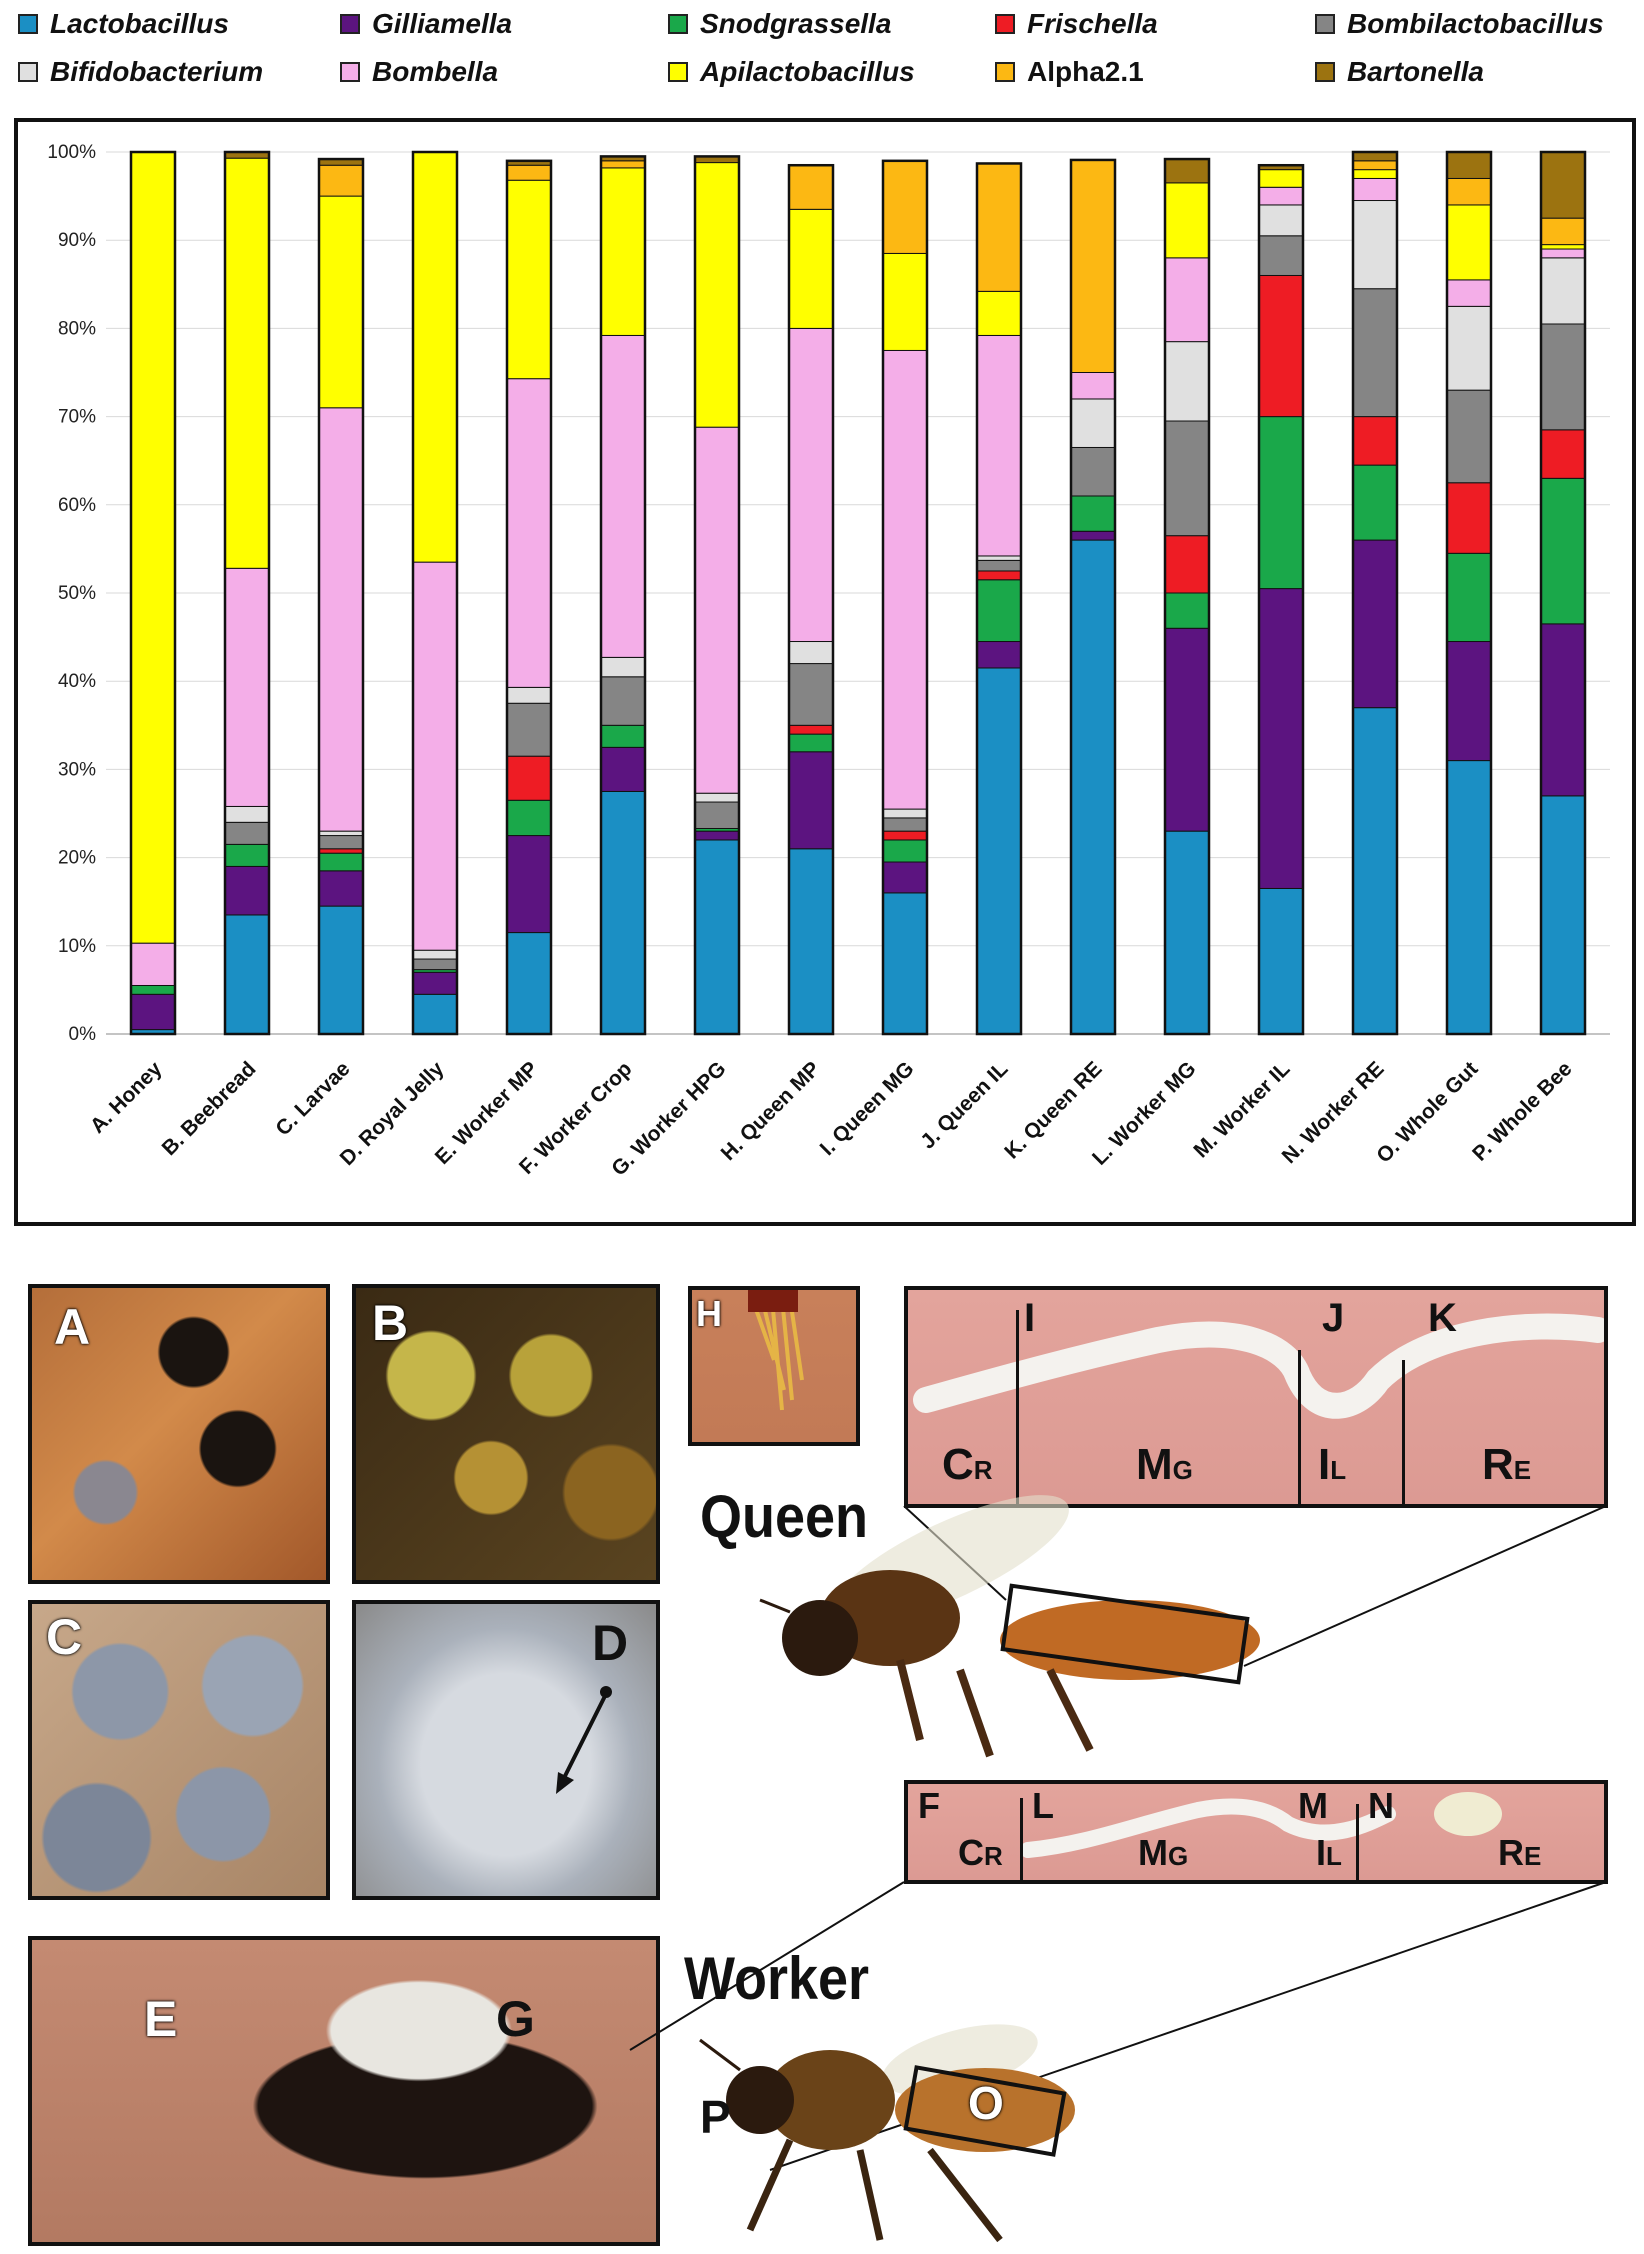 Image resolution: width=1644 pixels, height=2254 pixels. What do you see at coordinates (1313, 1805) in the screenshot?
I see `panel-label-m: M` at bounding box center [1313, 1805].